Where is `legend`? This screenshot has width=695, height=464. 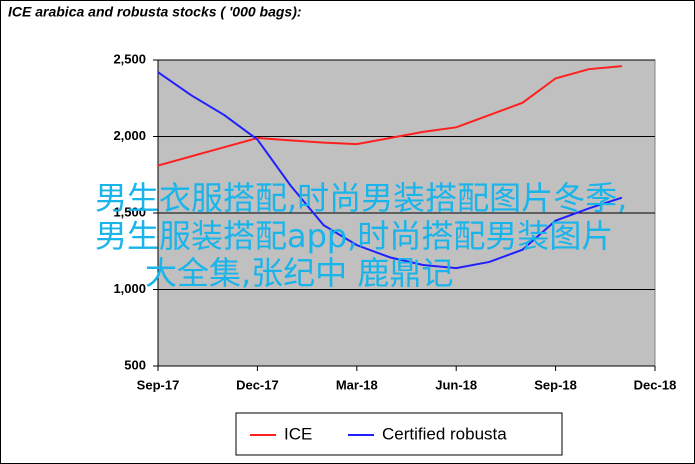
legend is located at coordinates (399, 434).